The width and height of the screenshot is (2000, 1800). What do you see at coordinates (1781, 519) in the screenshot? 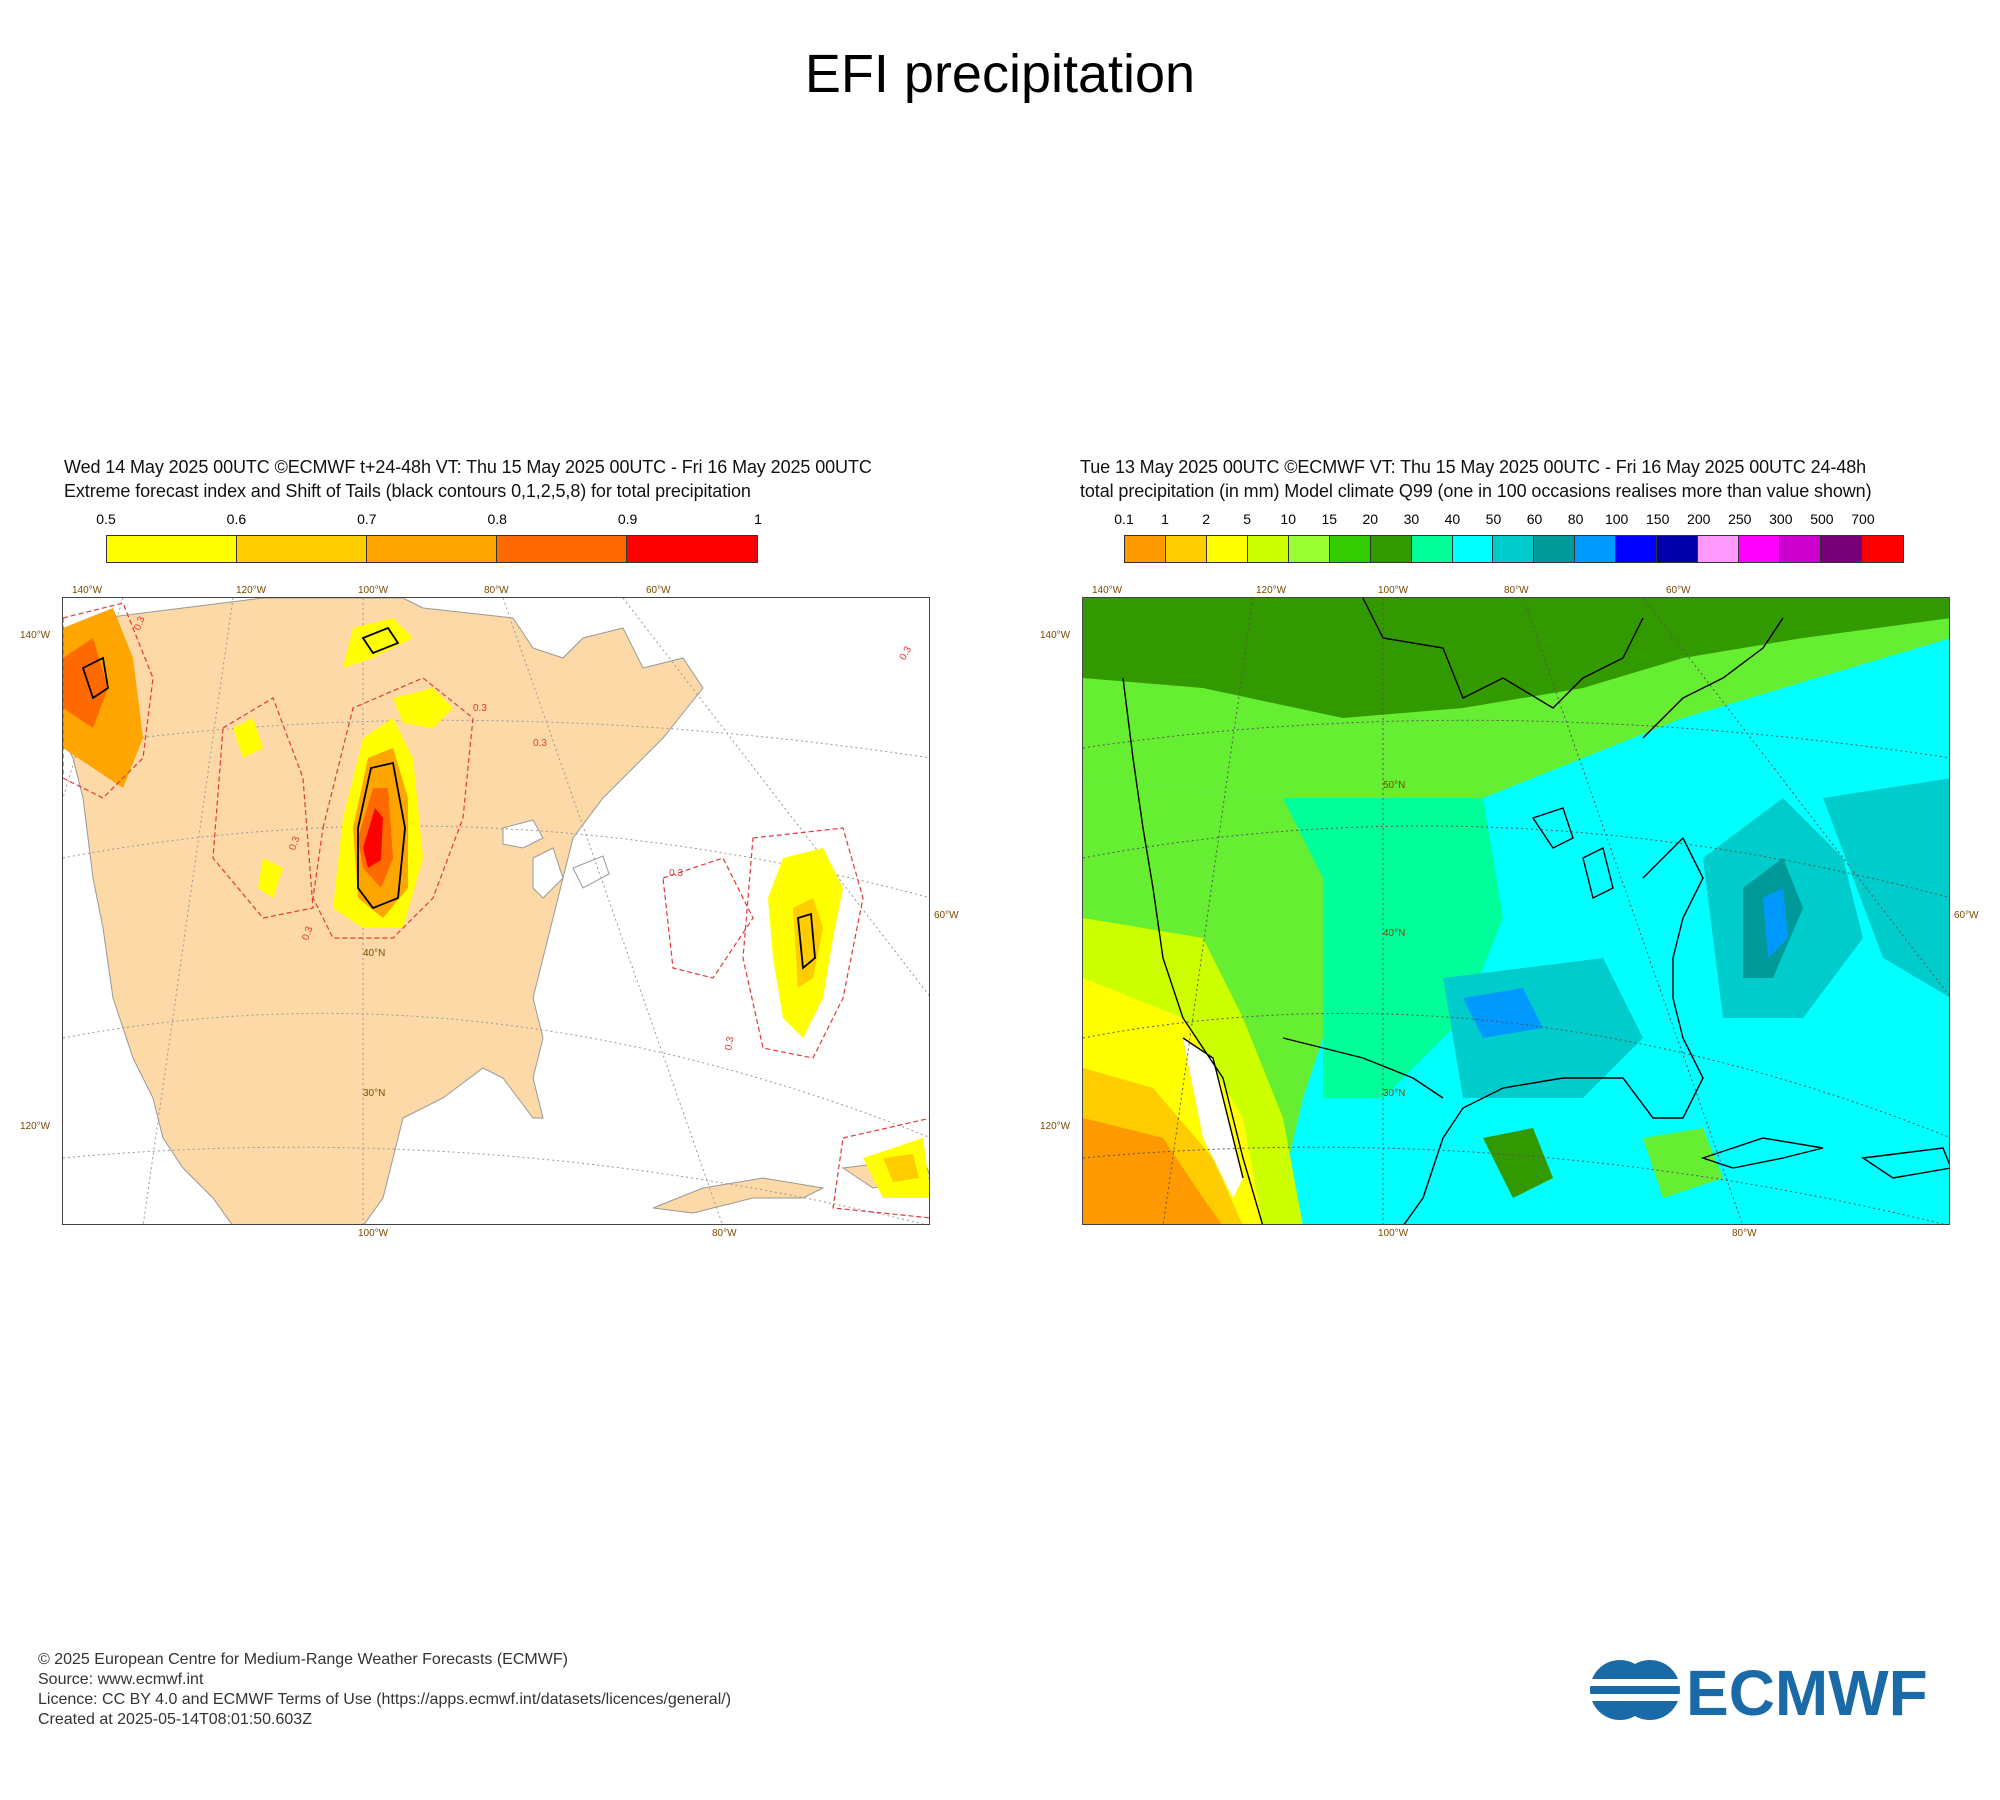
I see `q99-colorbar-tick: 300` at bounding box center [1781, 519].